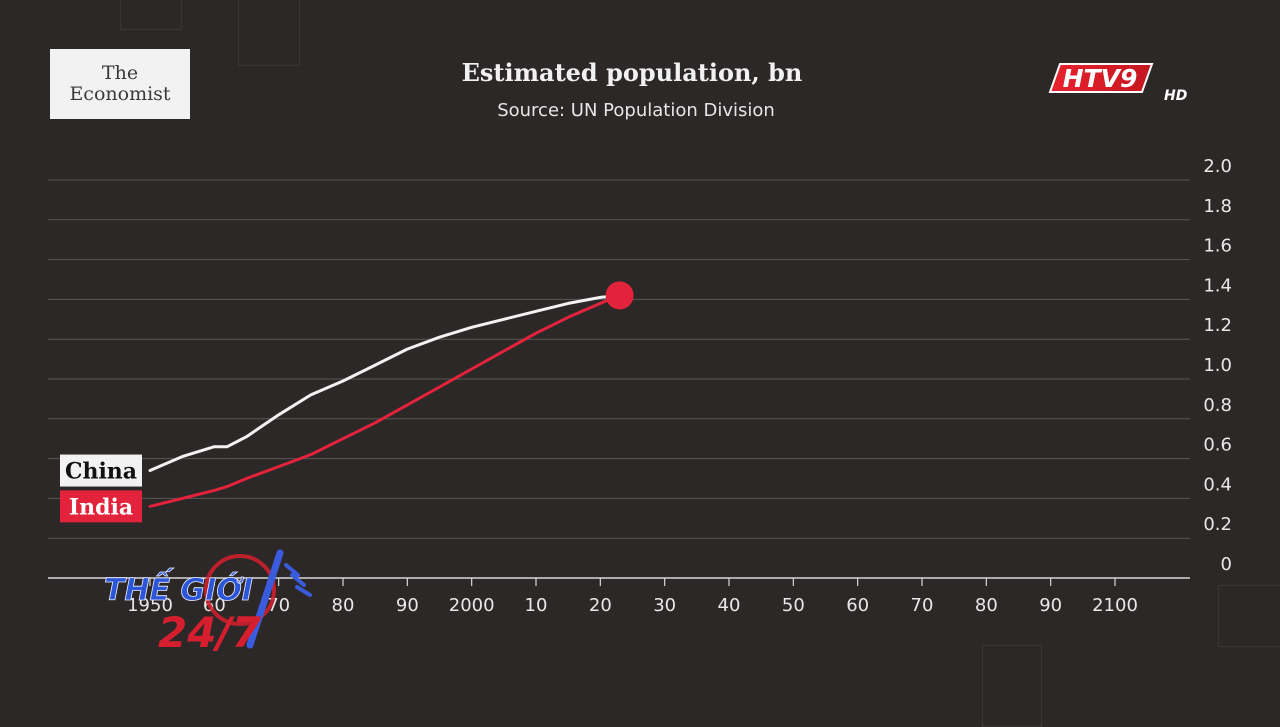  Describe the element at coordinates (1217, 445) in the screenshot. I see `y-tick-label: 0.6` at that location.